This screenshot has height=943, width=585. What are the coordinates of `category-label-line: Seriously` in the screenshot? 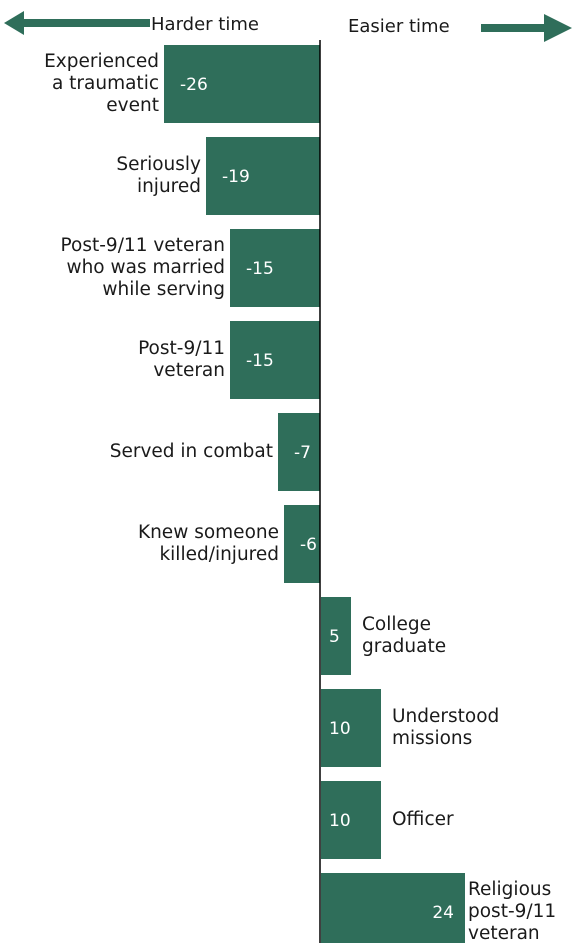 It's located at (158, 164).